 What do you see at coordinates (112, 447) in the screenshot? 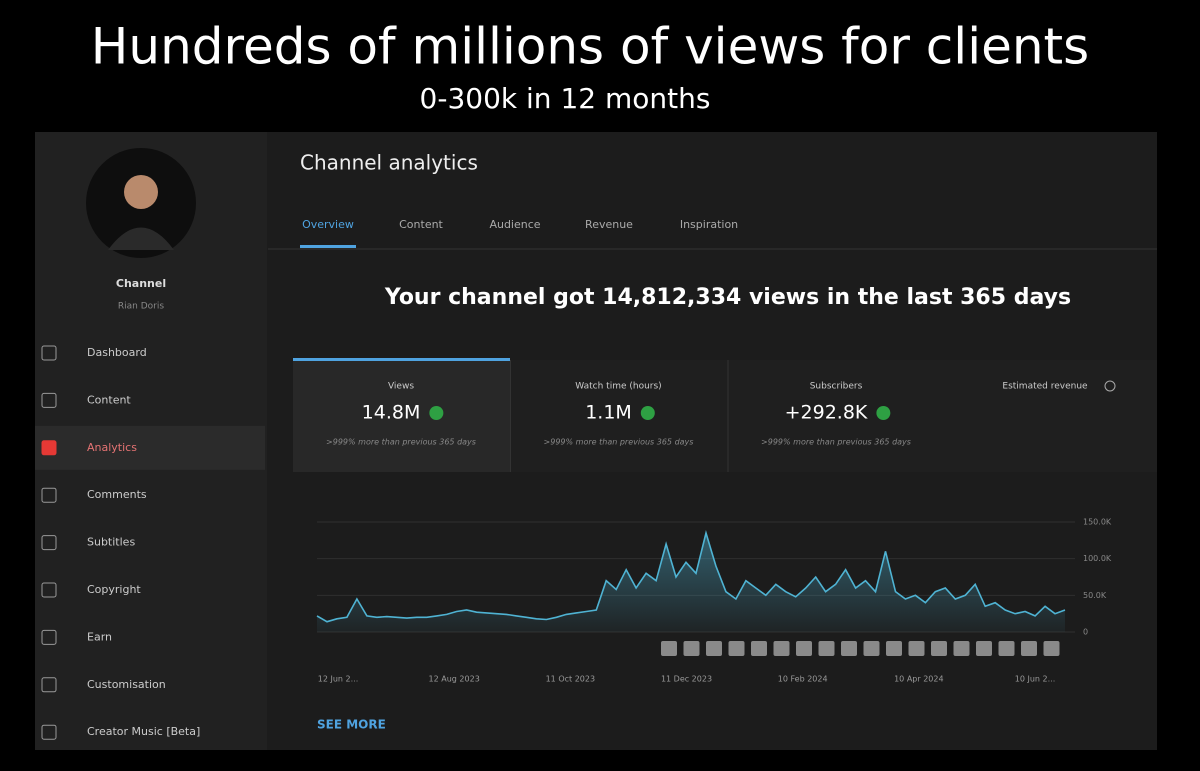
I see `nav-item: Analytics` at bounding box center [112, 447].